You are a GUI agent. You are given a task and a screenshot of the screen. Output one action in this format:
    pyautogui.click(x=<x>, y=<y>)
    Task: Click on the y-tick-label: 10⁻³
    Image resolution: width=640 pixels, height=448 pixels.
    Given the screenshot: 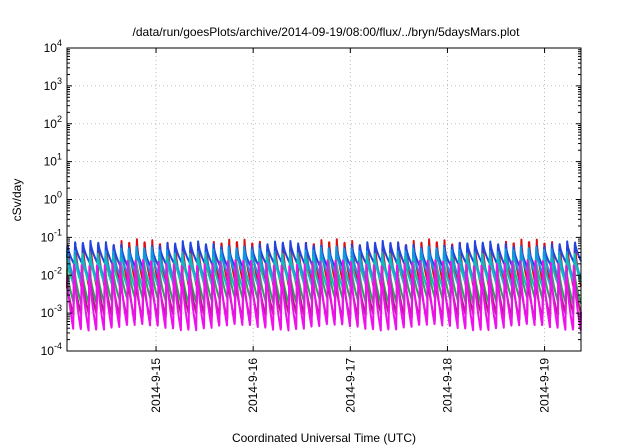 What is the action you would take?
    pyautogui.click(x=51, y=311)
    